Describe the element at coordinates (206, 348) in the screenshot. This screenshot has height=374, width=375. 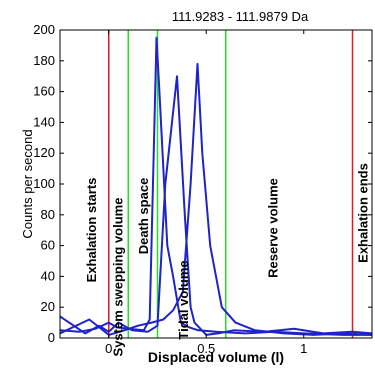
I see `x-tick-label: 0.5` at that location.